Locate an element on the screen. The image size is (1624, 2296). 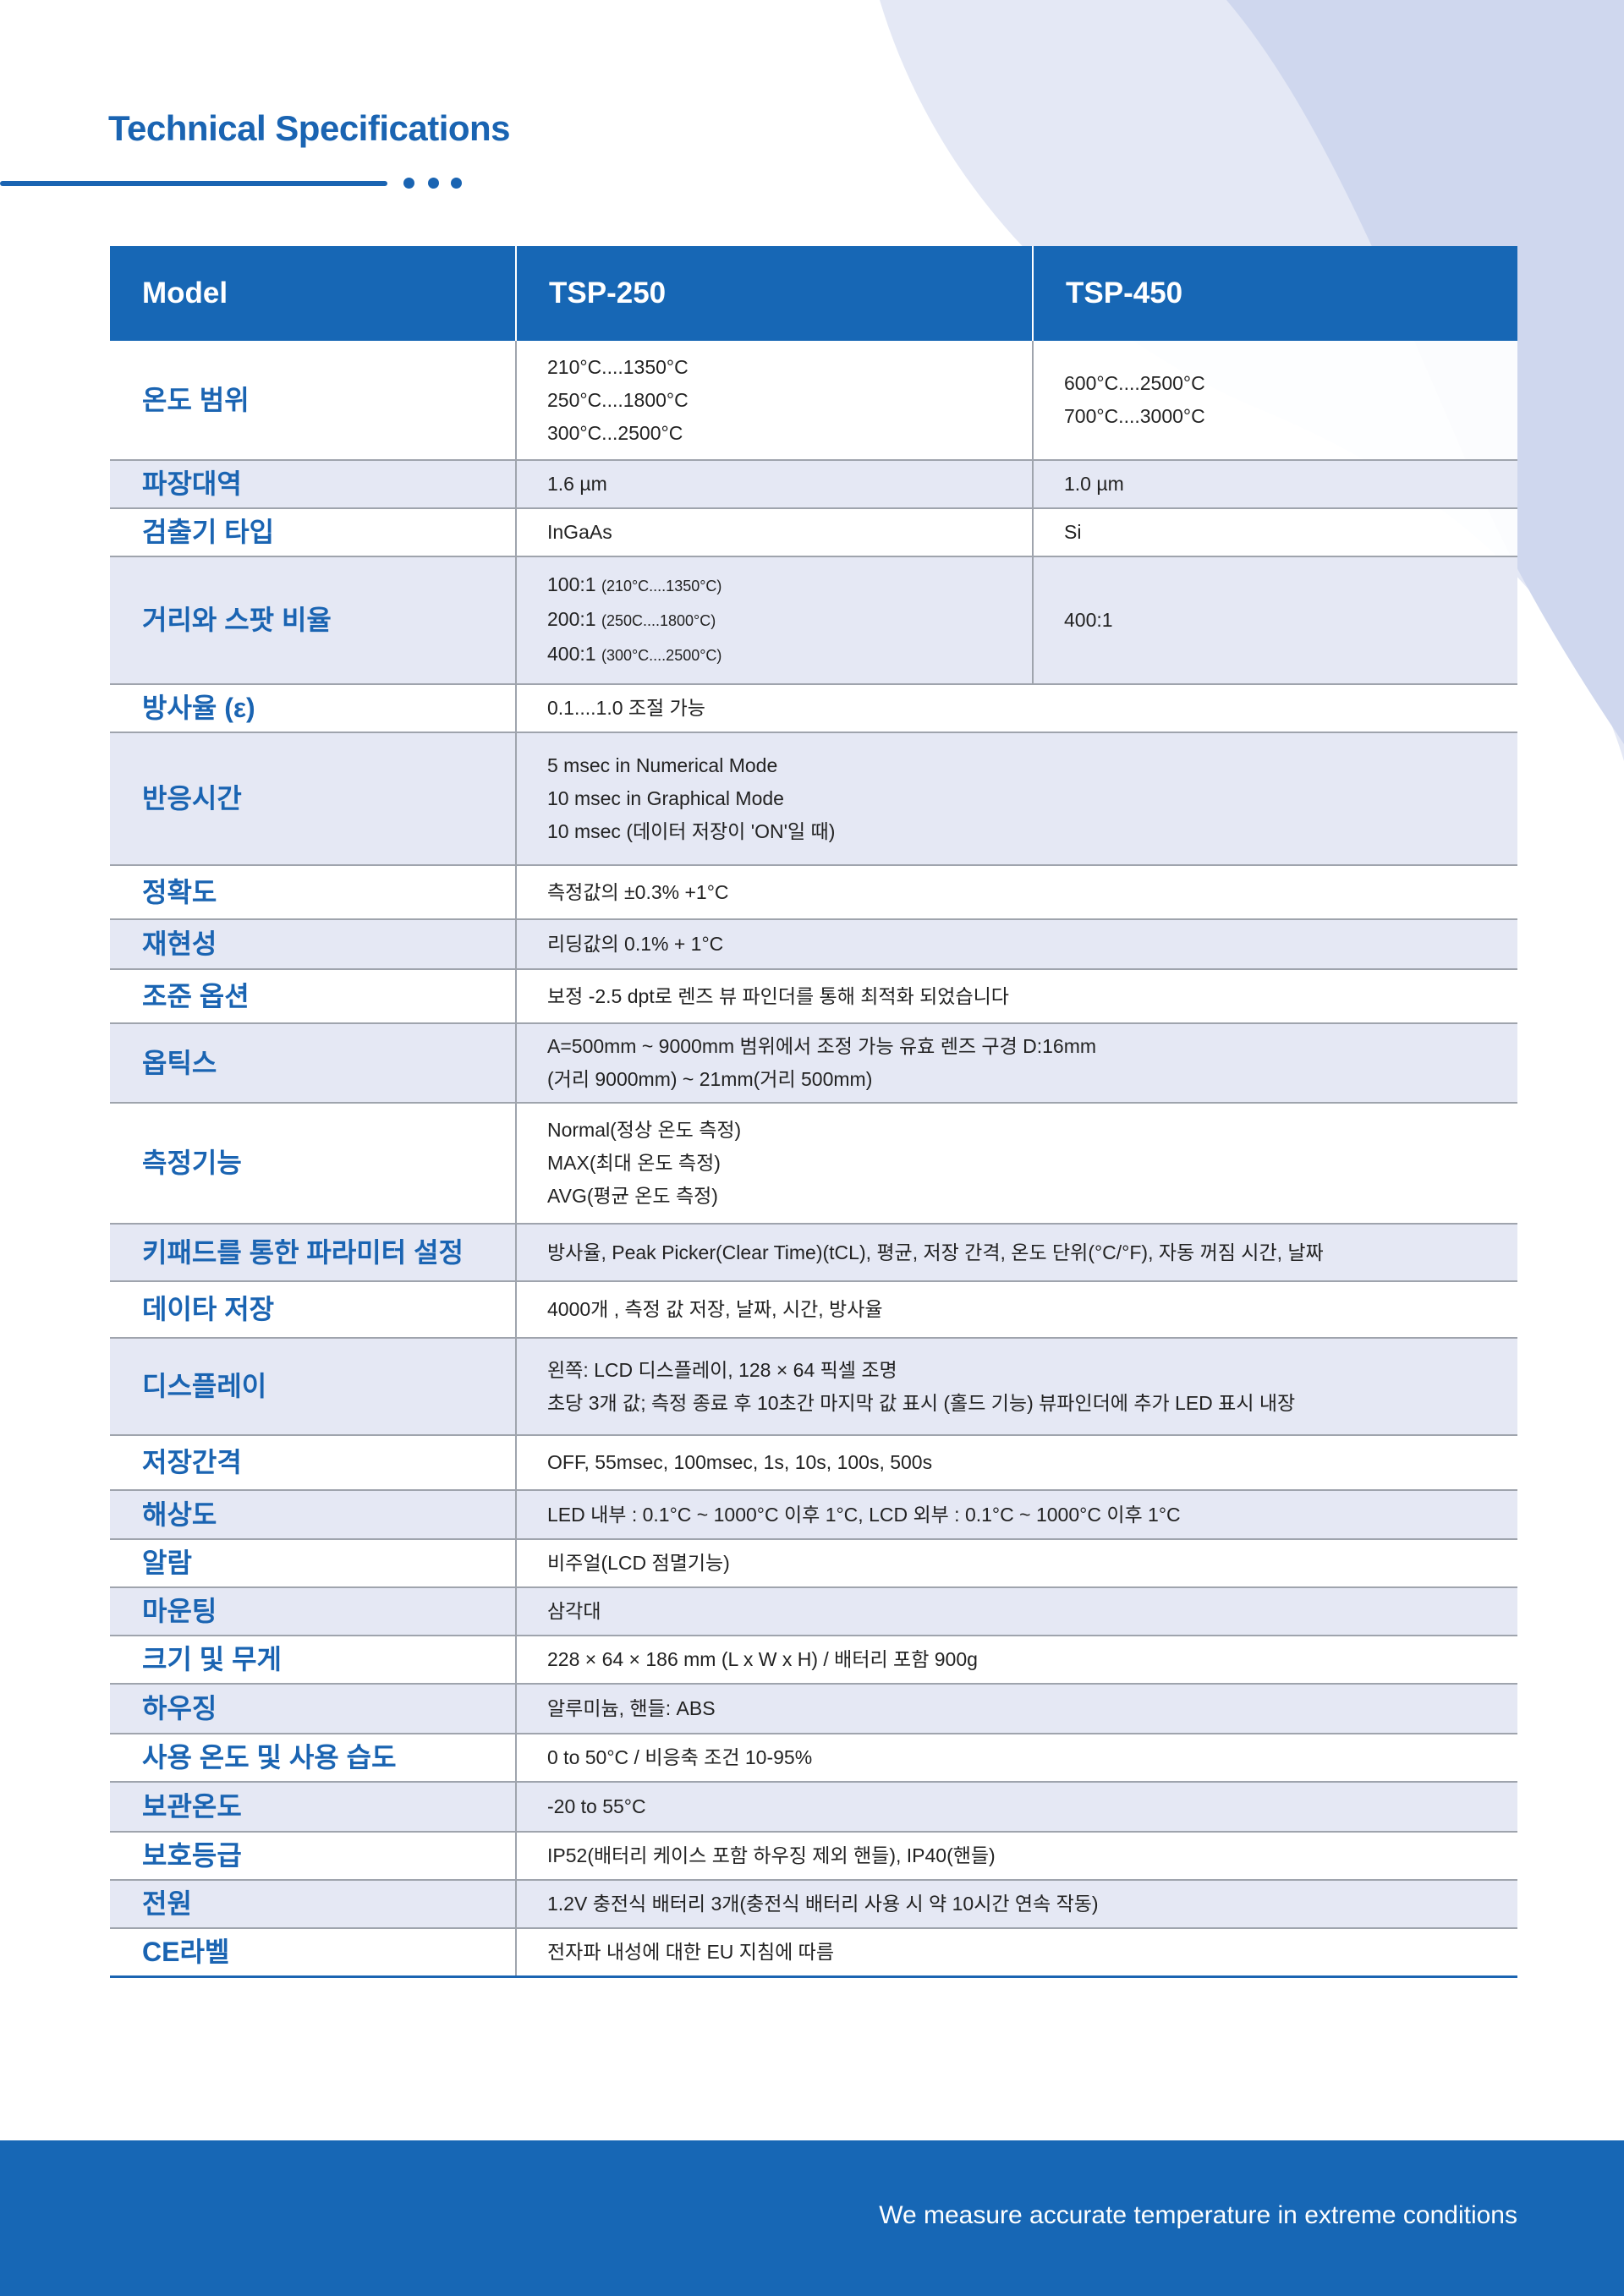
spec-label: 해상도 is located at coordinates (314, 1515).